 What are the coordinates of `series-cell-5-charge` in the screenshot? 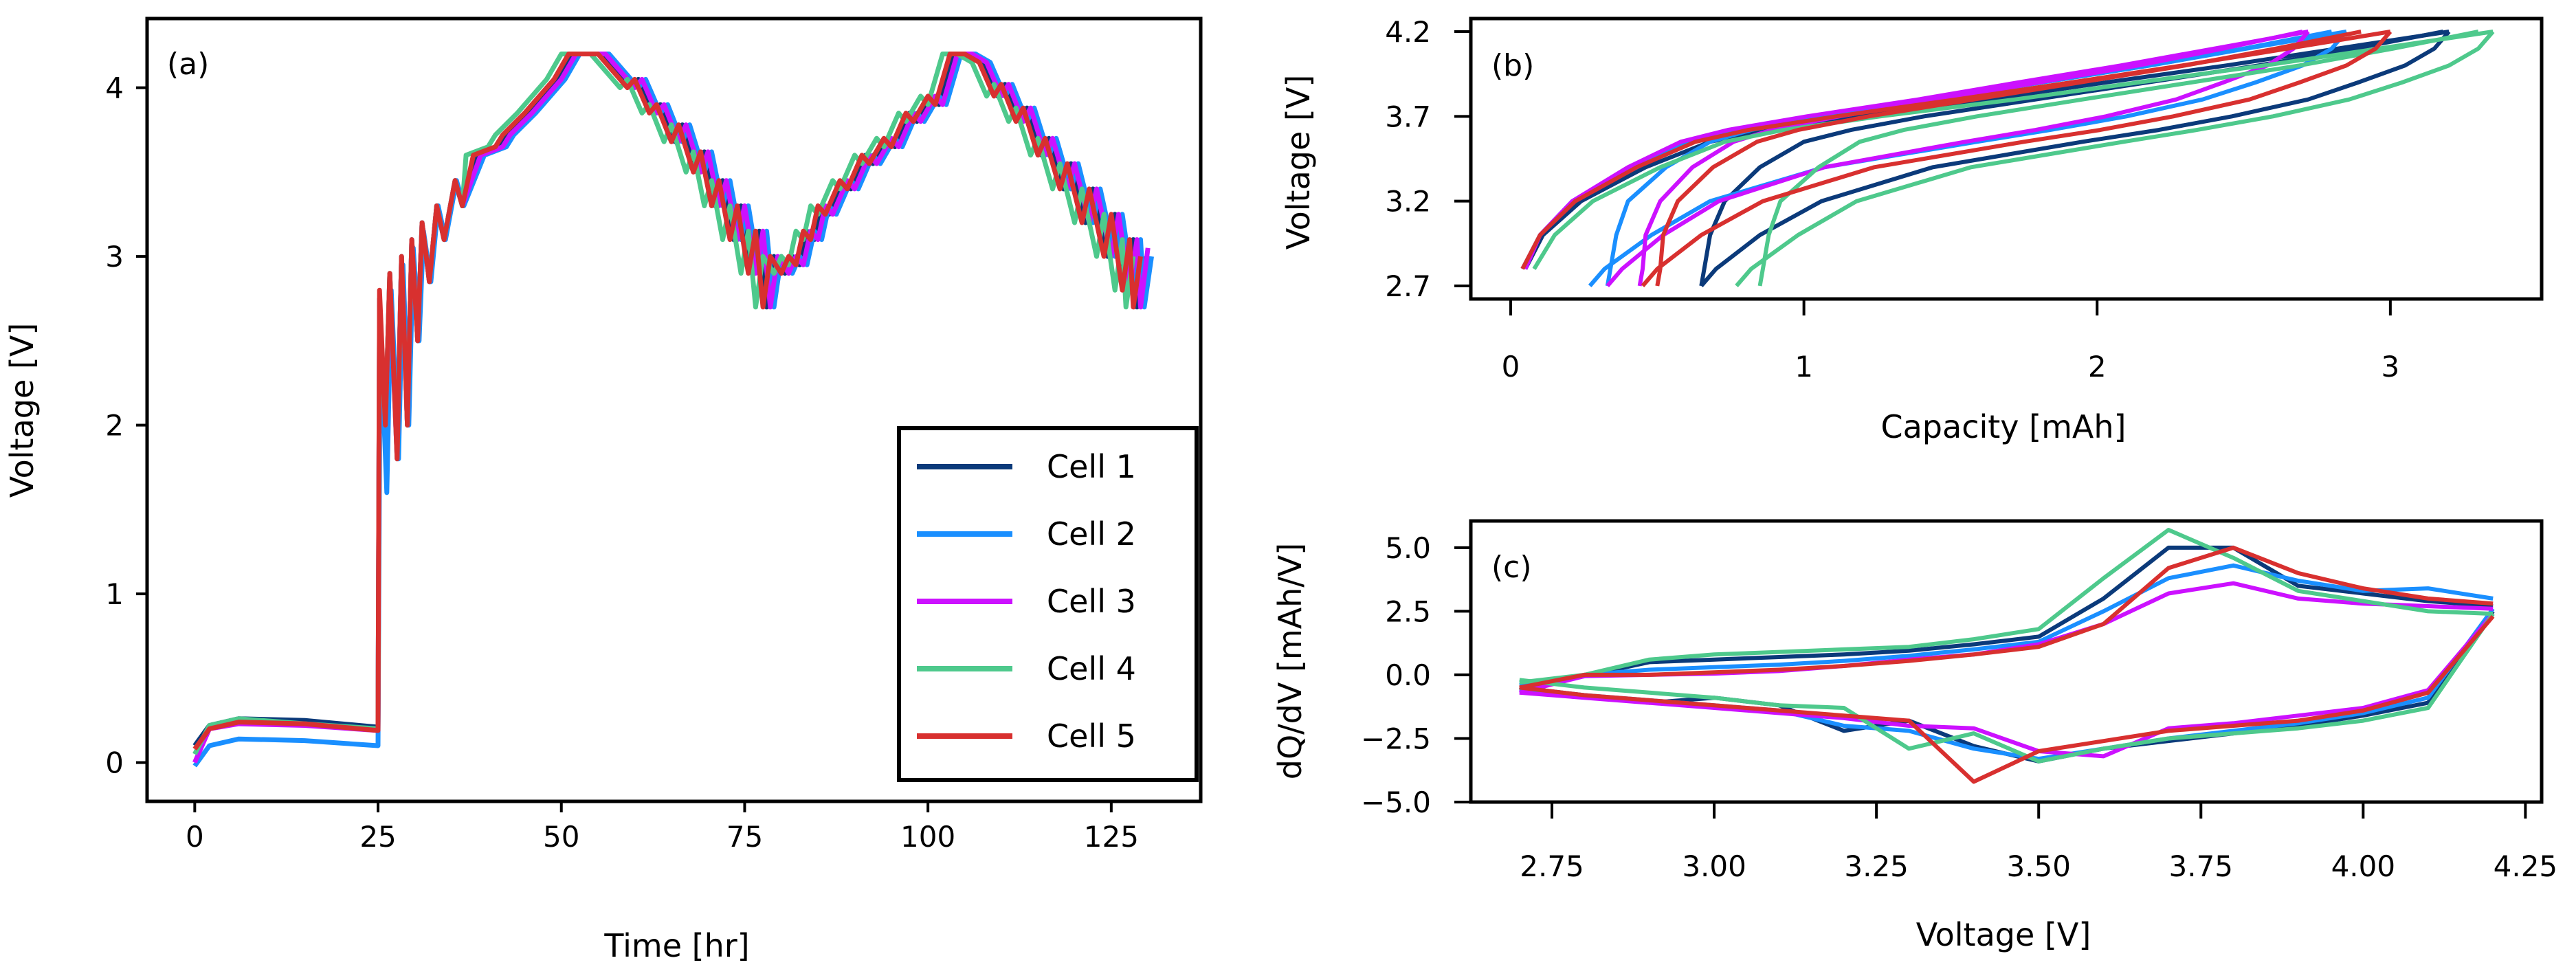 It's located at (2006, 617).